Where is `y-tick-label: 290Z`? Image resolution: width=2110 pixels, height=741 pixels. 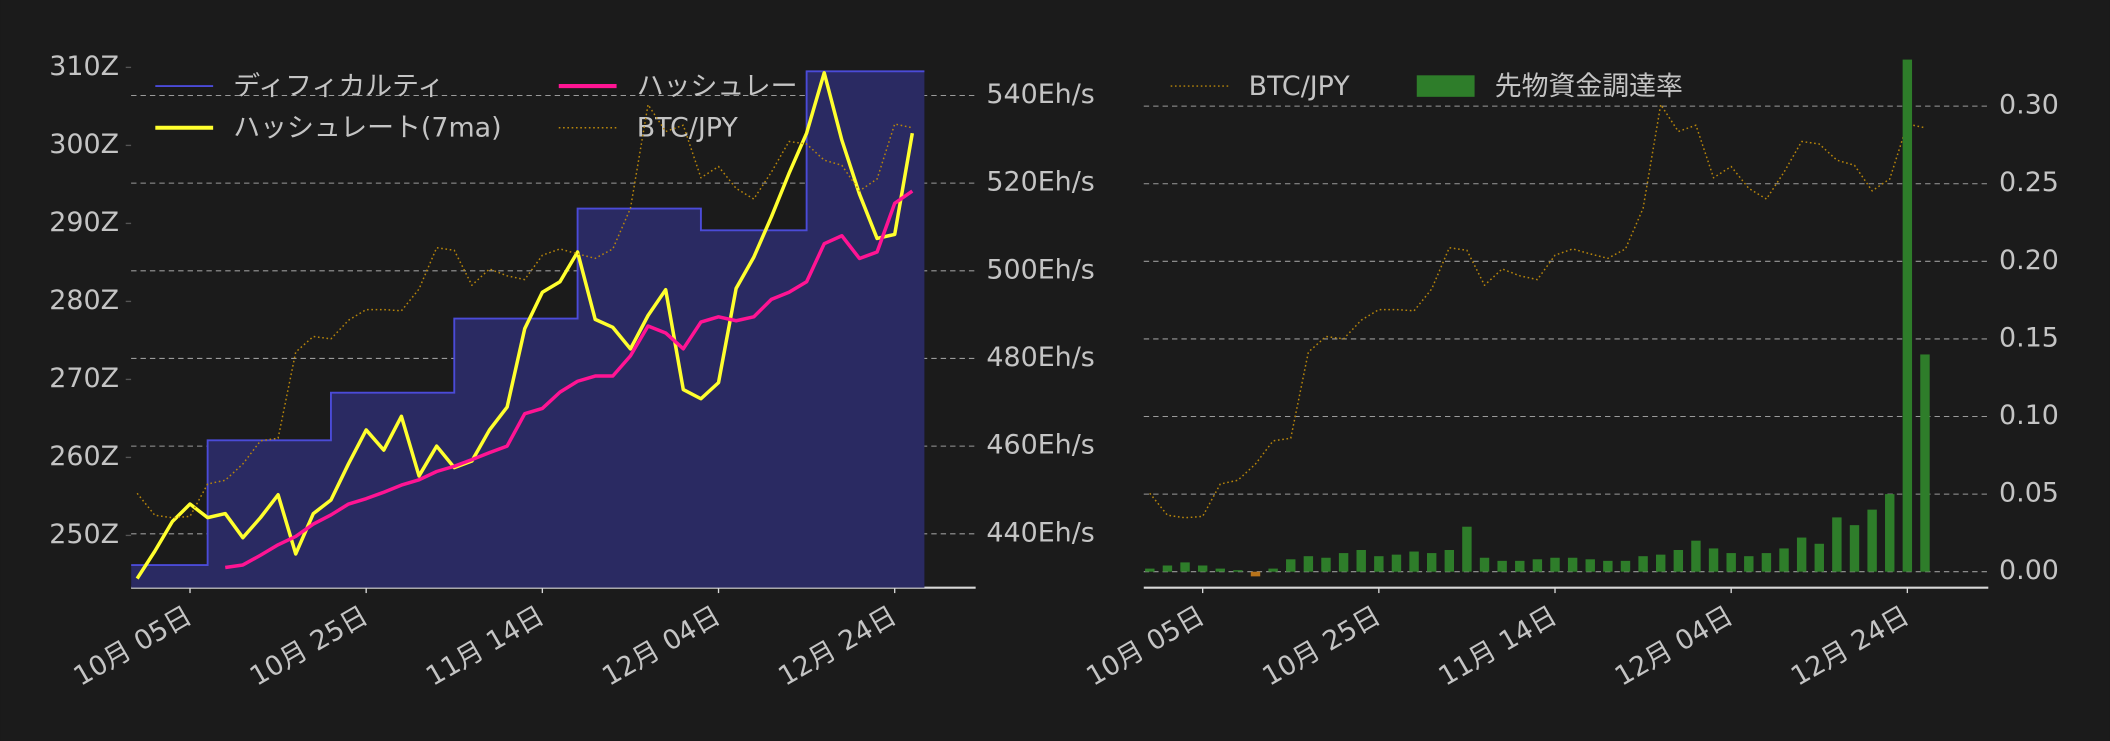
y-tick-label: 290Z is located at coordinates (84, 222).